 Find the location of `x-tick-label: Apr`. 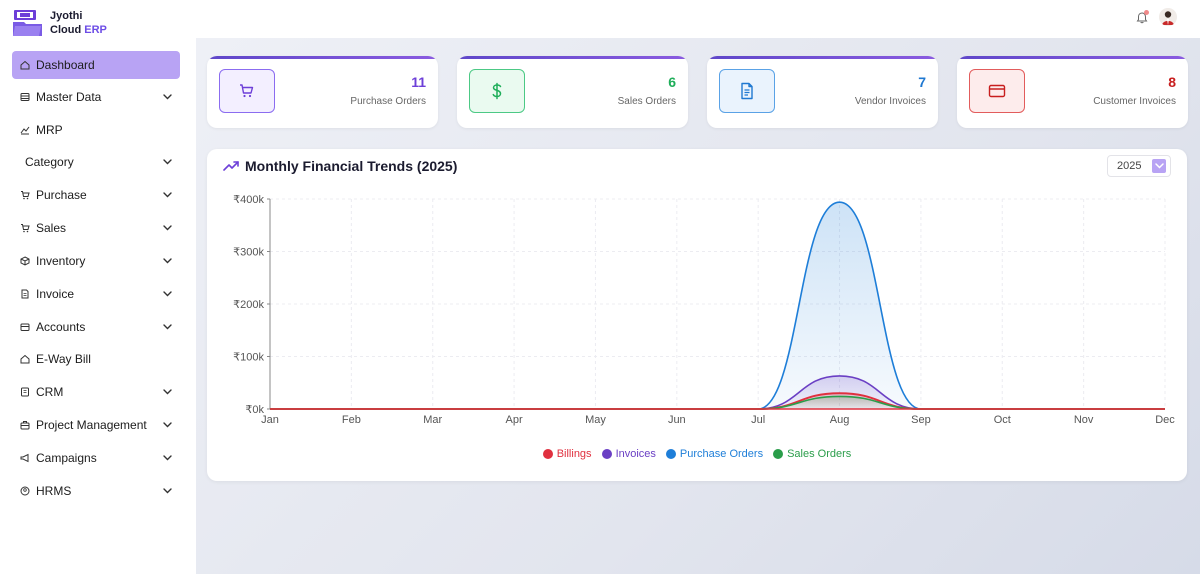

x-tick-label: Apr is located at coordinates (514, 420).